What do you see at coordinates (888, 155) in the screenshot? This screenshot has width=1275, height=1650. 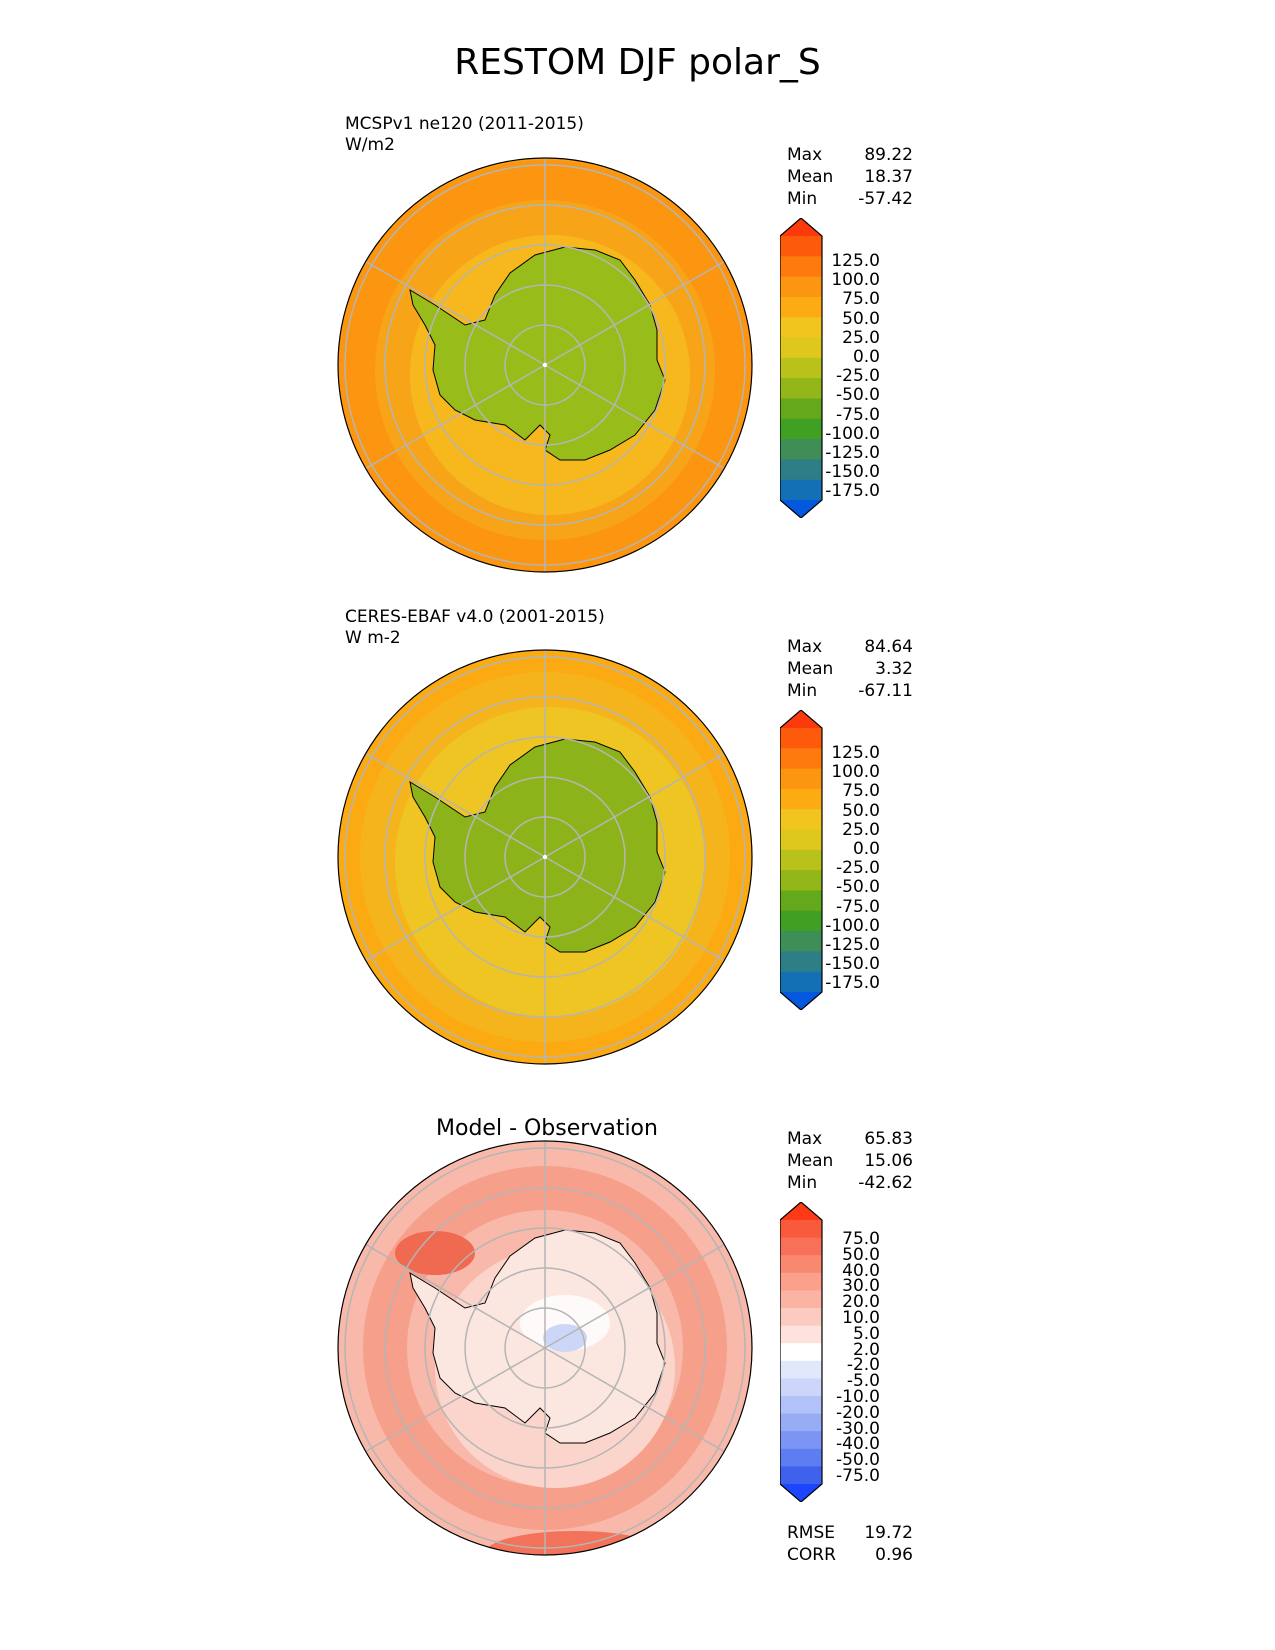 I see `stat-value: 89.22` at bounding box center [888, 155].